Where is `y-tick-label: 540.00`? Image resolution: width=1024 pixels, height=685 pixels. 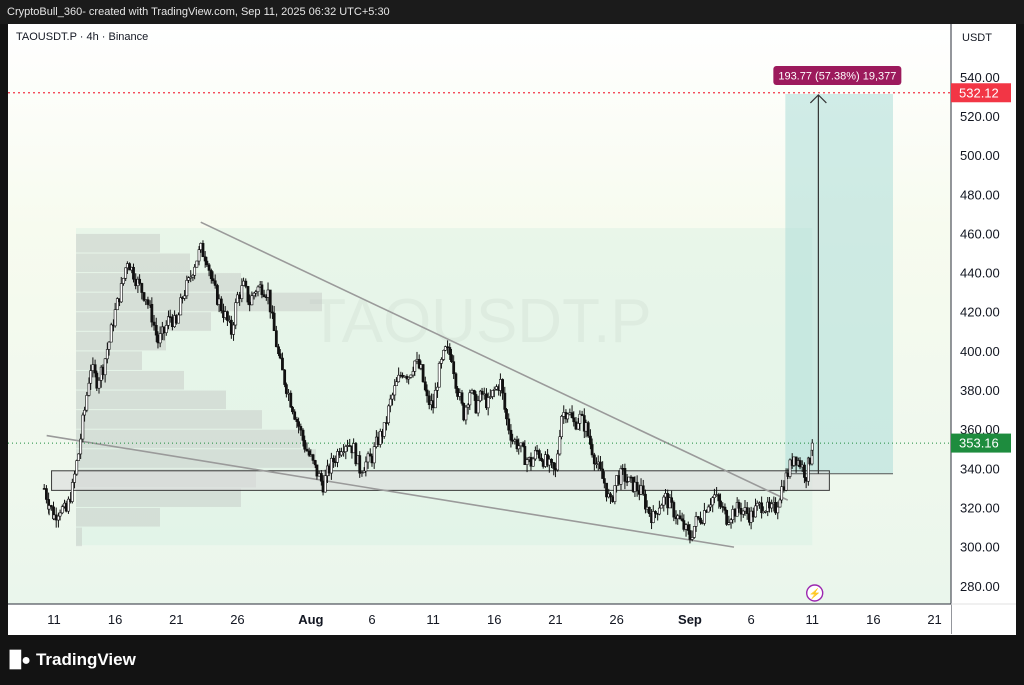 y-tick-label: 540.00 is located at coordinates (980, 77).